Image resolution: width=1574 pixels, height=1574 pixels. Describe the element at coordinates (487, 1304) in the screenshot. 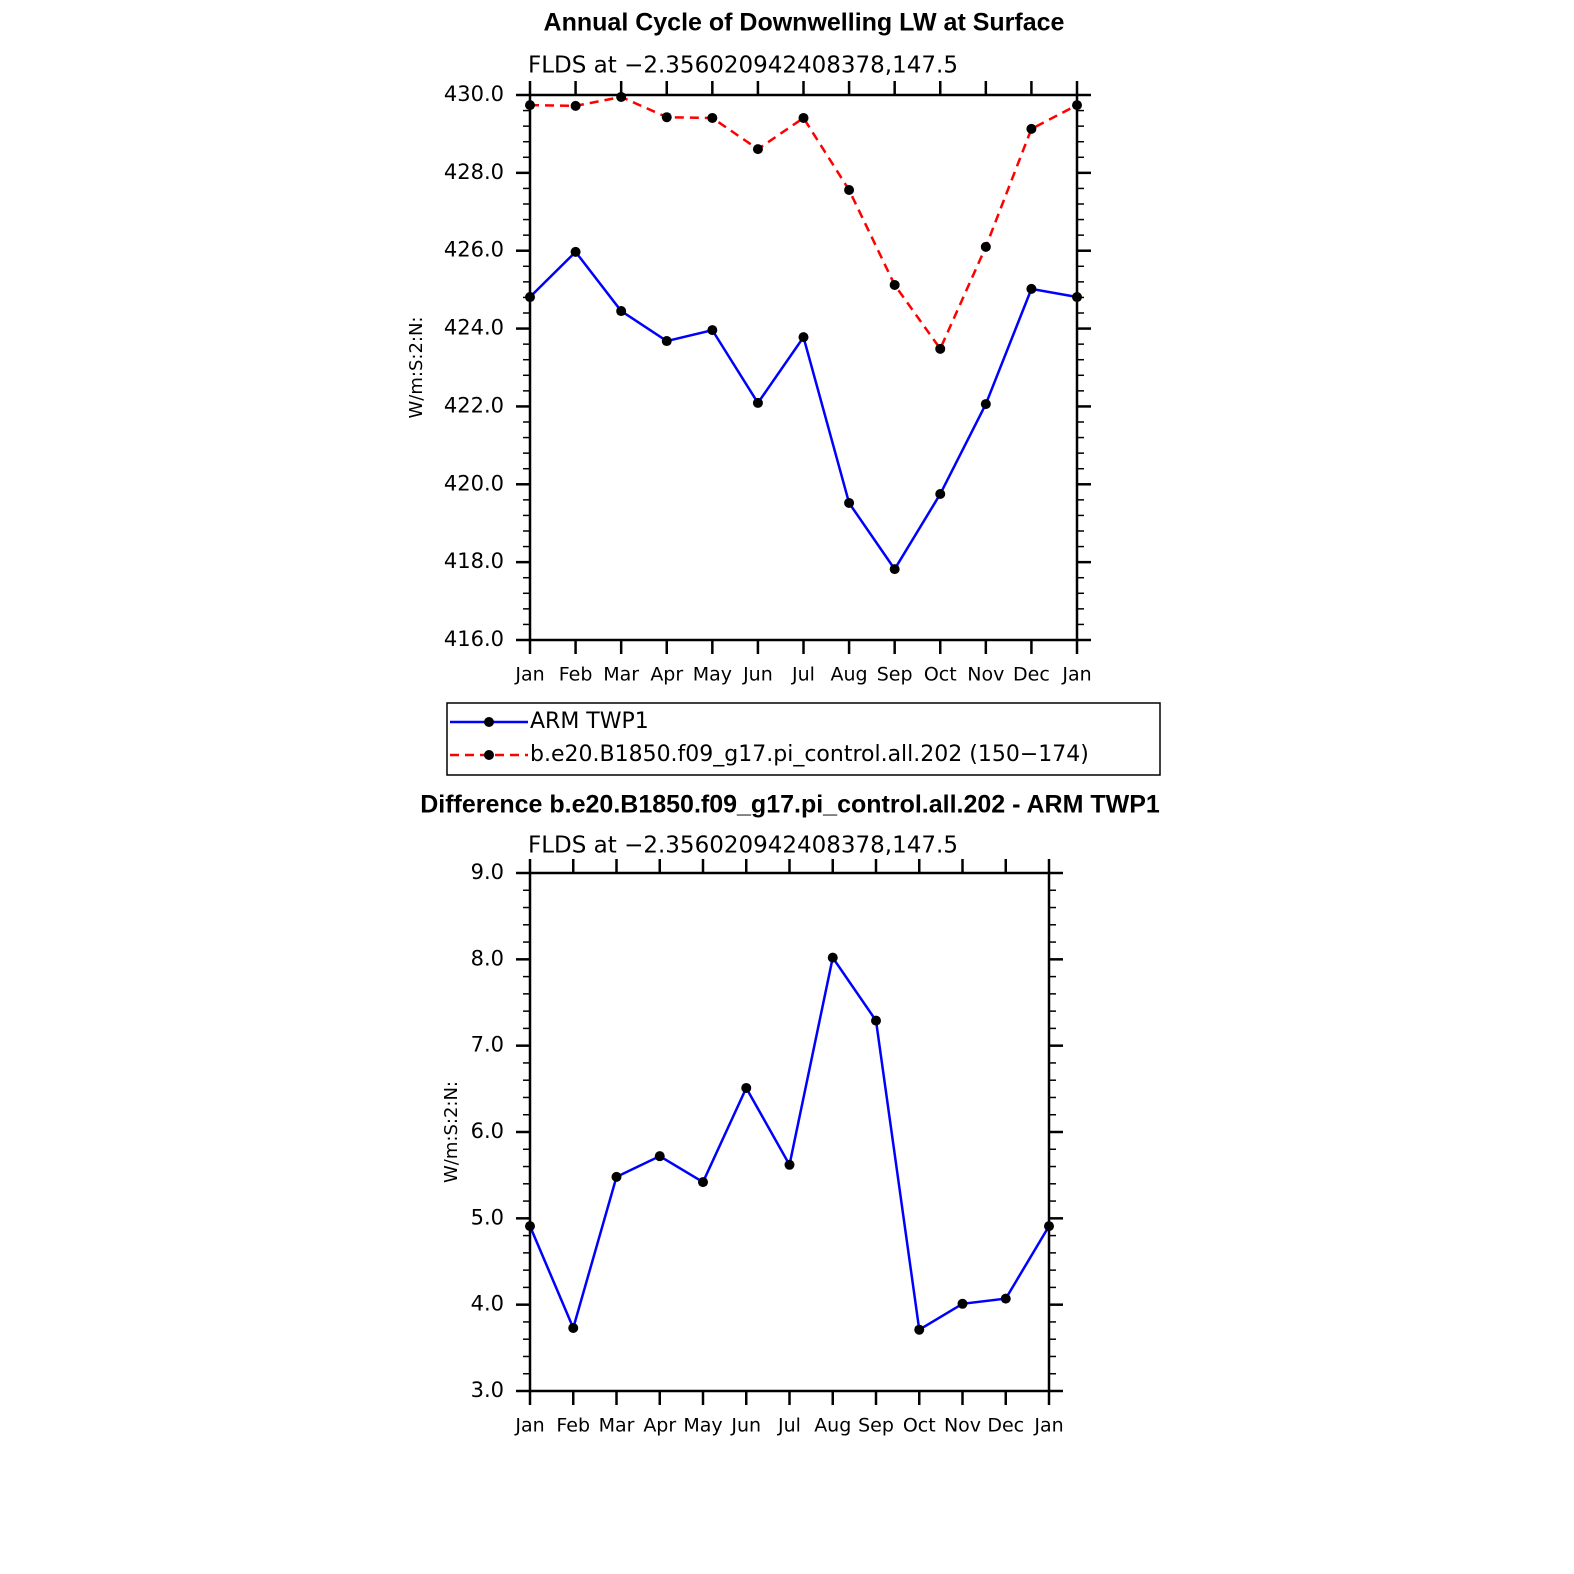

I see `y-tick-label: 4.0` at that location.